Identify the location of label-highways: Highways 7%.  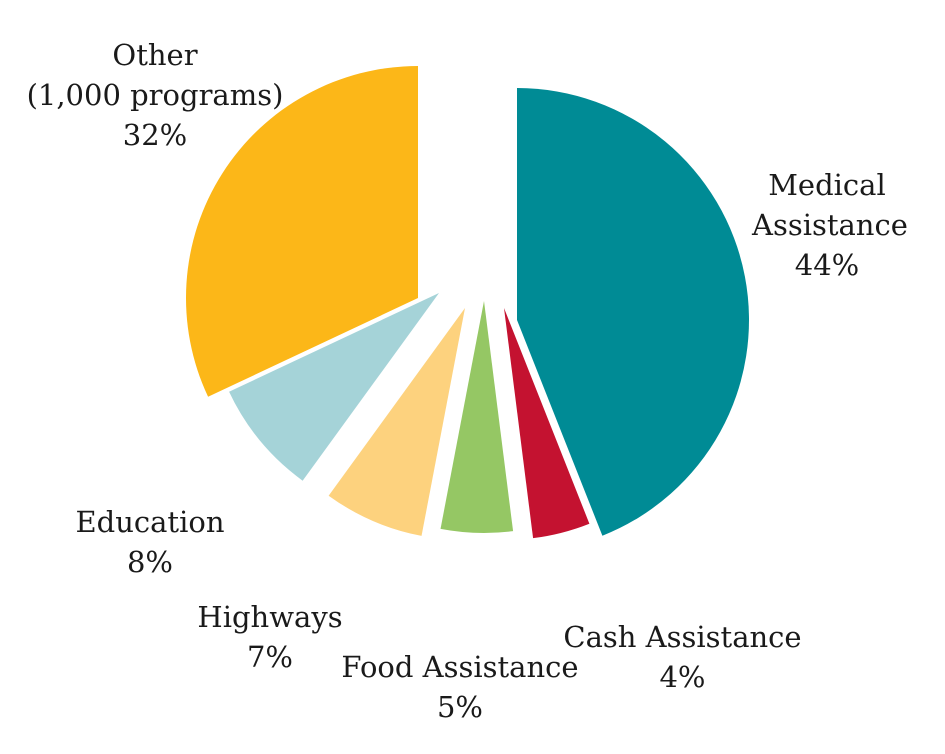
(270, 637).